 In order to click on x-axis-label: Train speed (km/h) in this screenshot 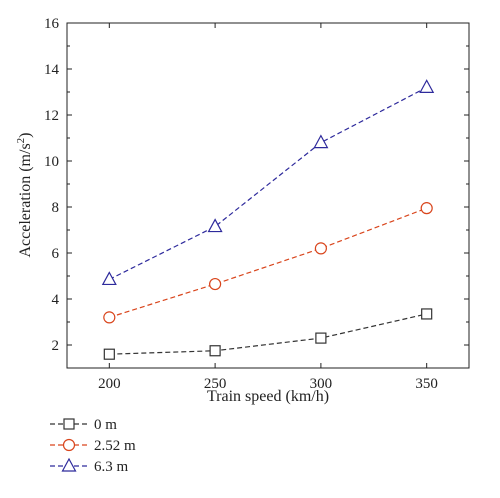, I will do `click(268, 396)`.